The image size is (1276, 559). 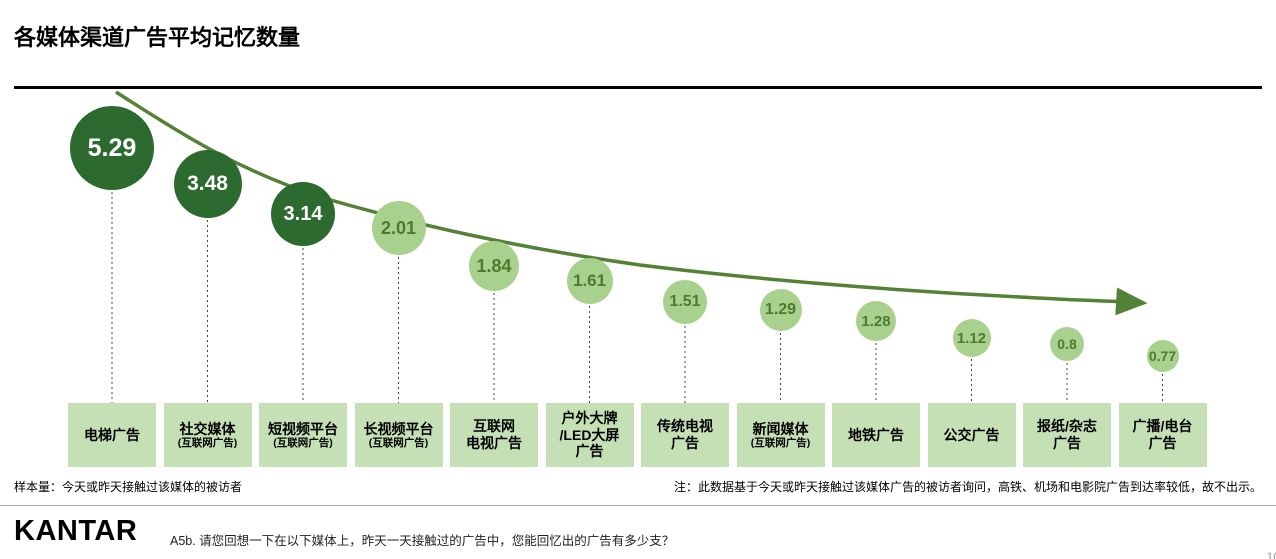 What do you see at coordinates (494, 266) in the screenshot?
I see `value-bubble-5: 1.84` at bounding box center [494, 266].